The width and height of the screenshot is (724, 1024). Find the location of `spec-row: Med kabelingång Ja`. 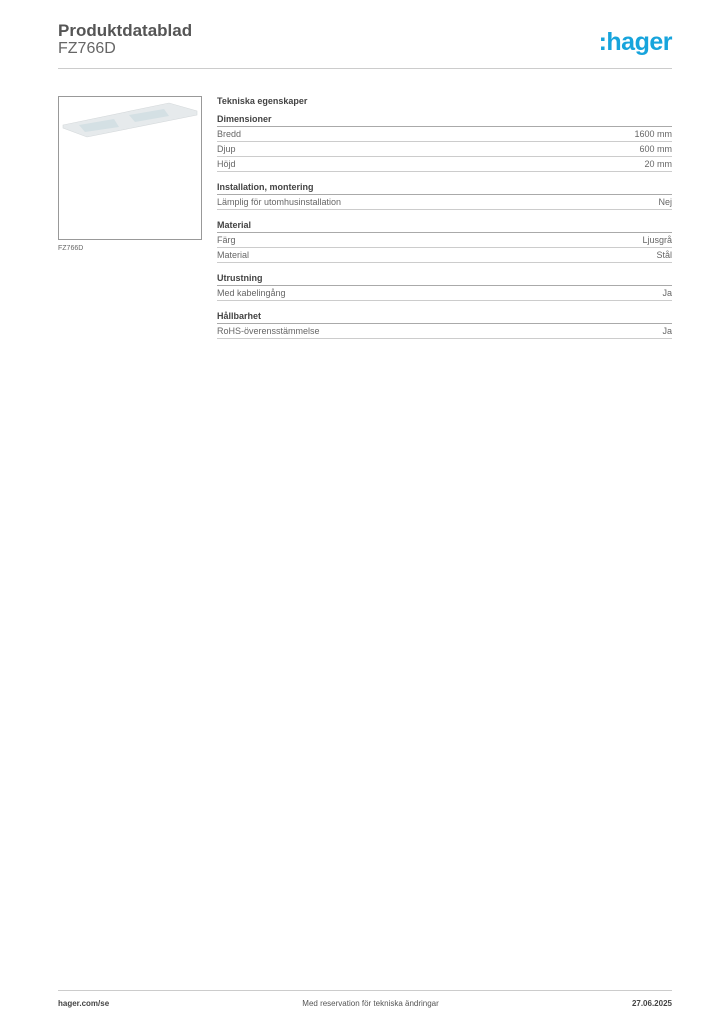

spec-row: Med kabelingång Ja is located at coordinates (444, 293).